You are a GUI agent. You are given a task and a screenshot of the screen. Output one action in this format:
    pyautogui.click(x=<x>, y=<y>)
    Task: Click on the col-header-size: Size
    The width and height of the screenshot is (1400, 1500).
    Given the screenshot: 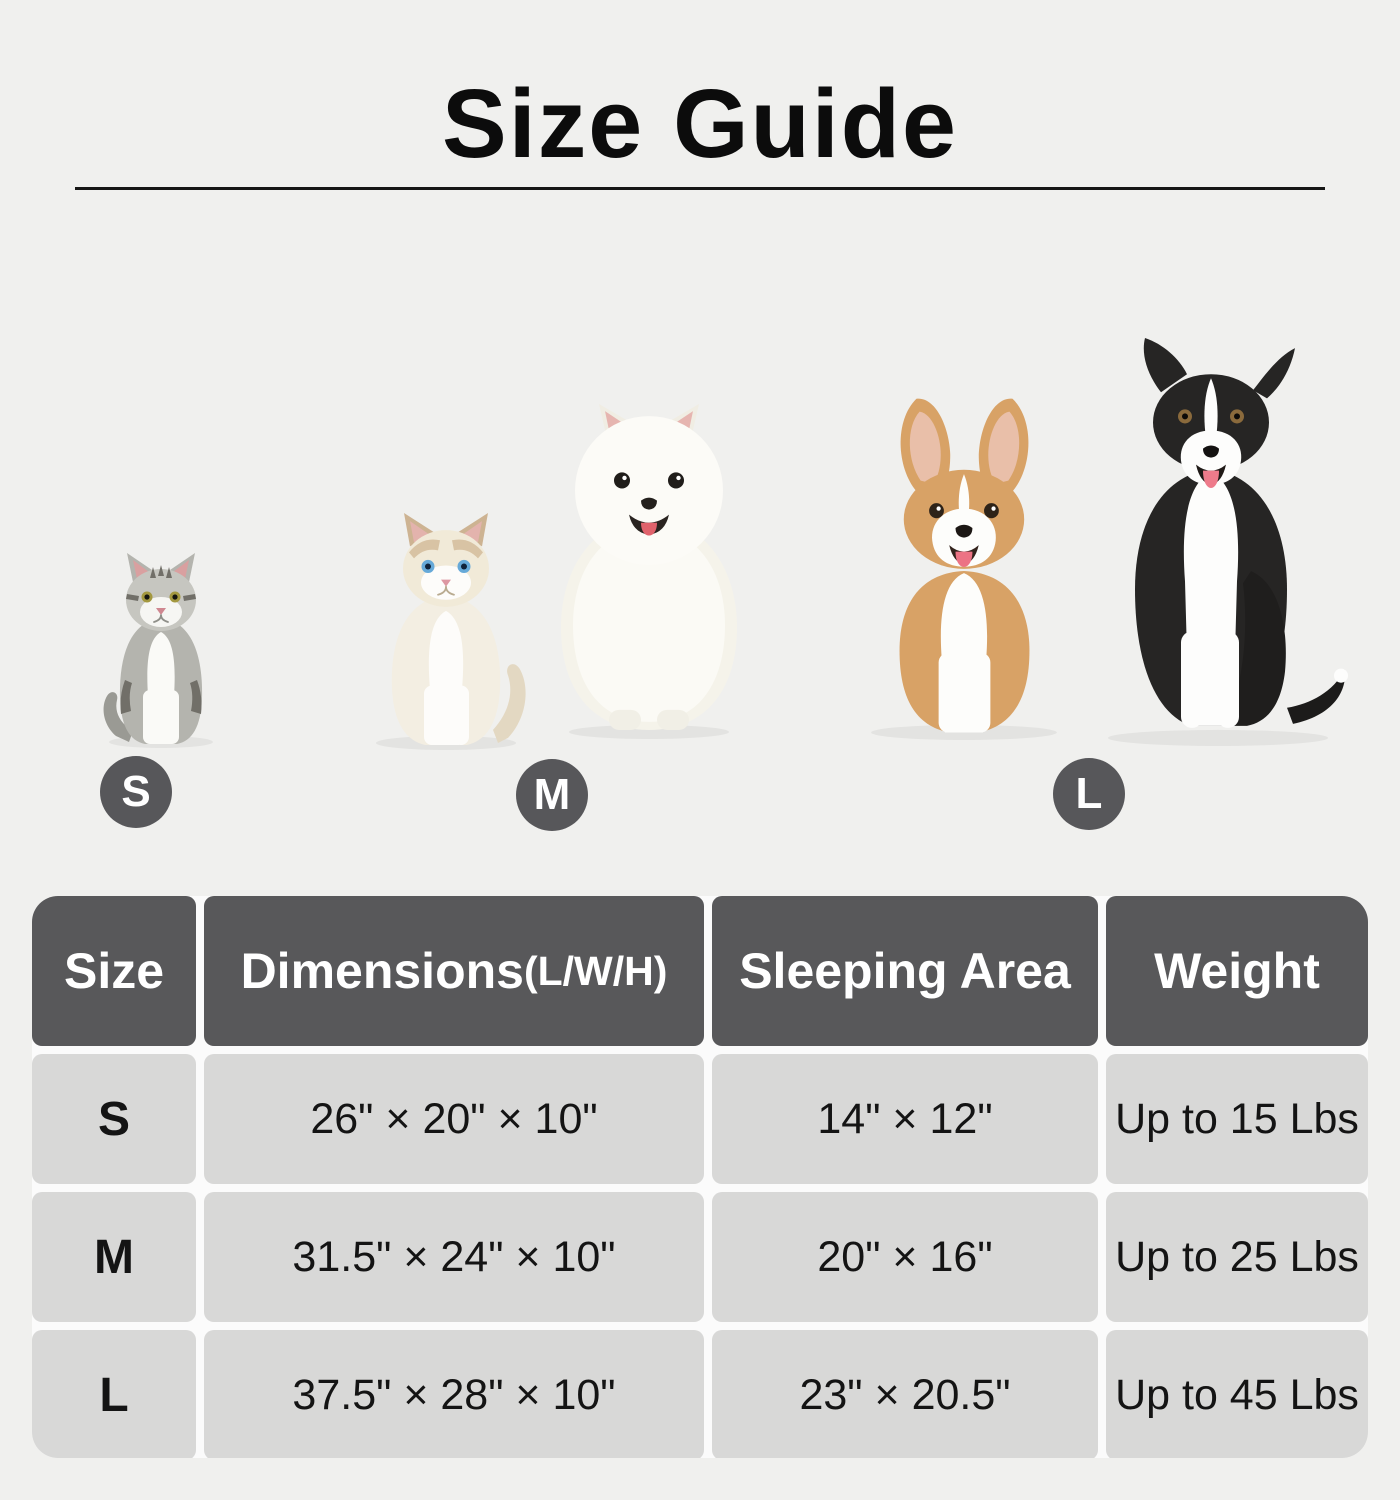 What is the action you would take?
    pyautogui.click(x=114, y=971)
    